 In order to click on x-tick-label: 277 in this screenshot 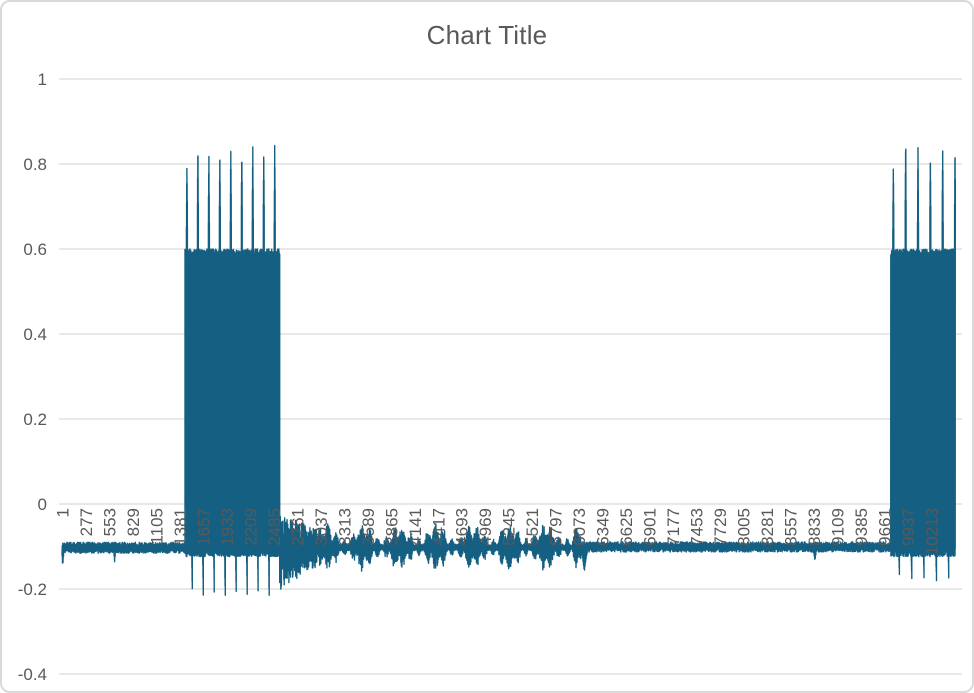, I will do `click(86, 522)`.